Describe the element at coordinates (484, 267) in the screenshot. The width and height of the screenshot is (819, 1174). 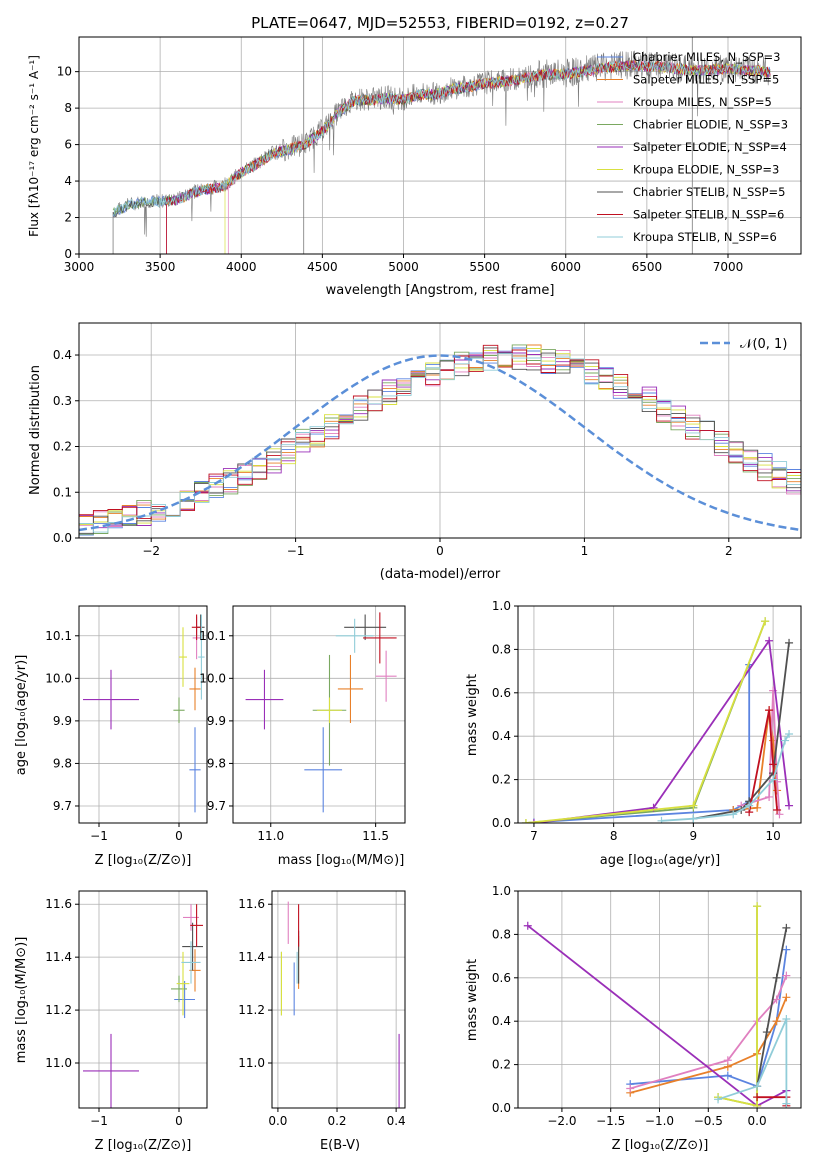
I see `x-tick-label: 5500` at that location.